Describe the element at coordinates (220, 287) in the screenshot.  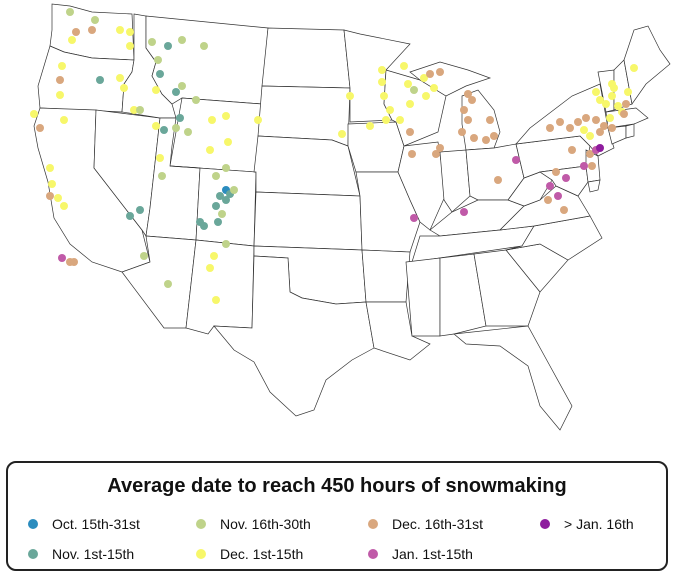
I see `state-new-mexico` at that location.